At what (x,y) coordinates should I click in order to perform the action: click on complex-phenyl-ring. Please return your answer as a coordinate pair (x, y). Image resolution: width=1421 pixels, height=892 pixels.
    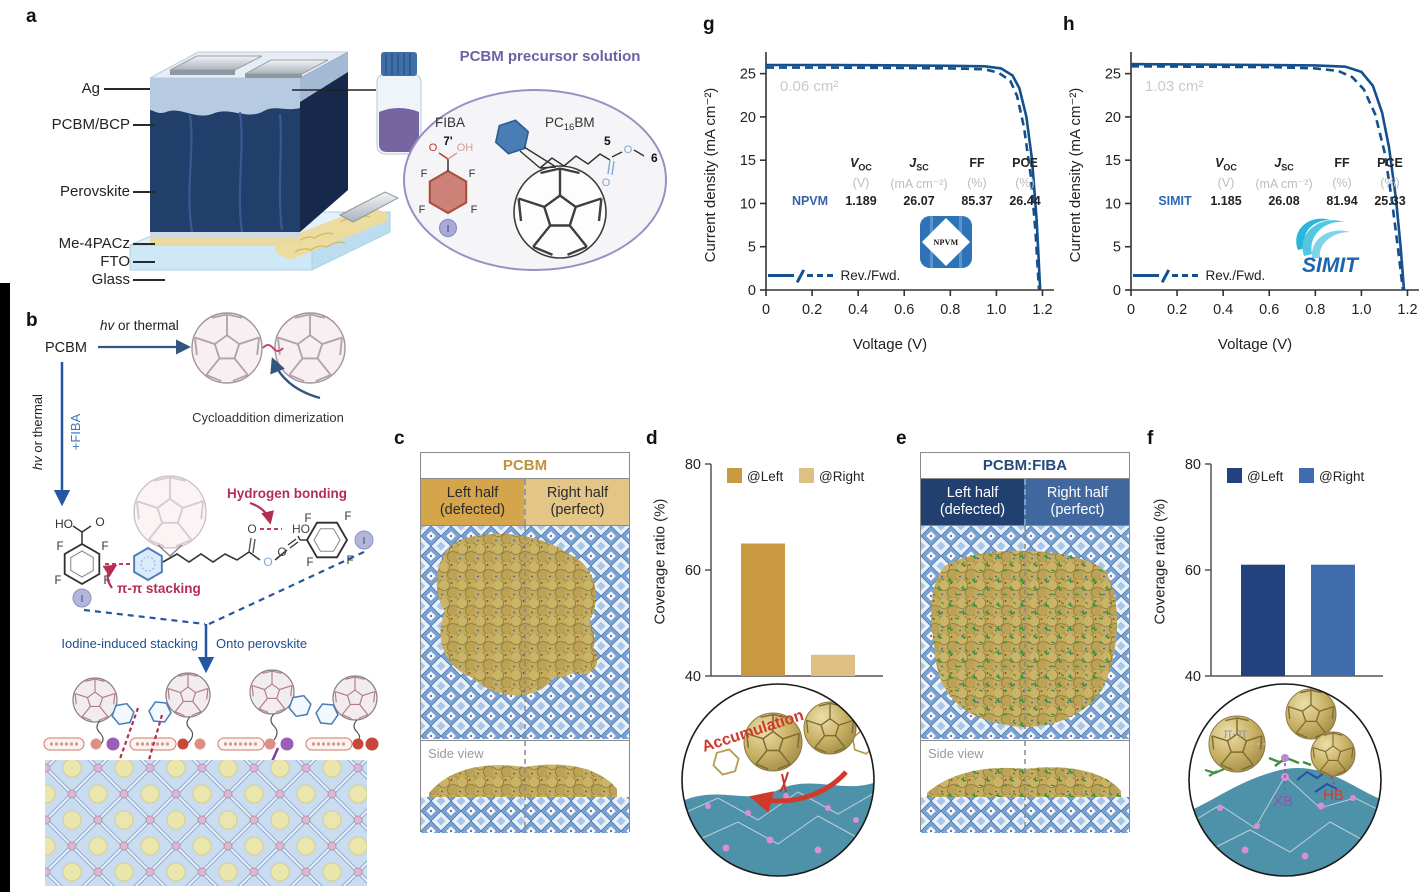
    Looking at the image, I should click on (148, 564).